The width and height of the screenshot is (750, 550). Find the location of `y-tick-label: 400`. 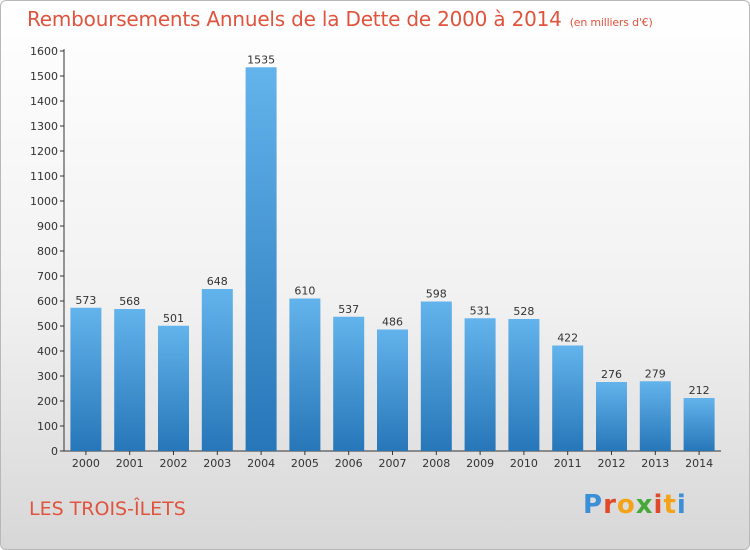

y-tick-label: 400 is located at coordinates (47, 351).